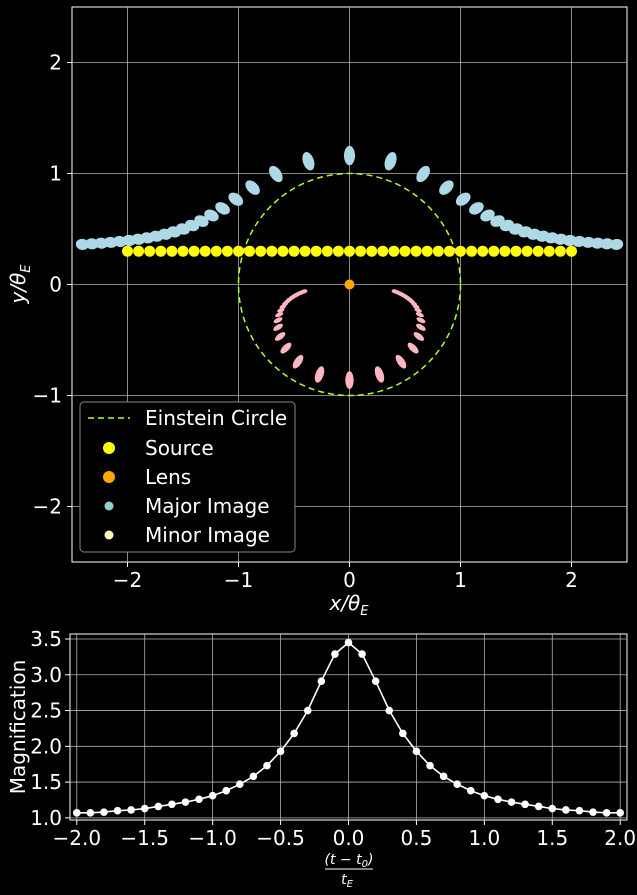 This screenshot has width=637, height=895. What do you see at coordinates (46, 746) in the screenshot?
I see `y-tick-label: 2.0` at bounding box center [46, 746].